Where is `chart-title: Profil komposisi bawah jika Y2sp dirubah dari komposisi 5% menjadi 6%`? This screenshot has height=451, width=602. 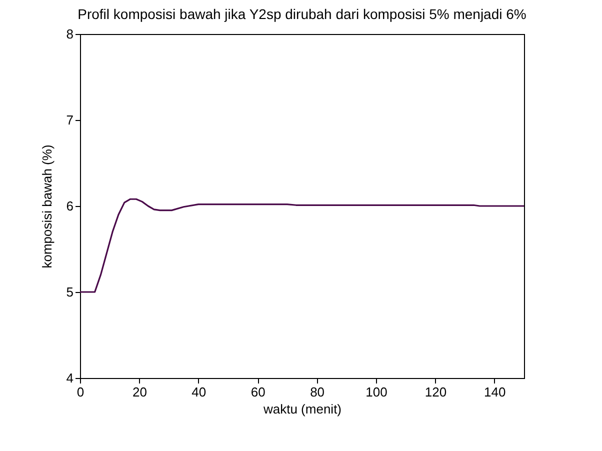 chart-title: Profil komposisi bawah jika Y2sp dirubah dari komposisi 5% menjadi 6% is located at coordinates (302, 14).